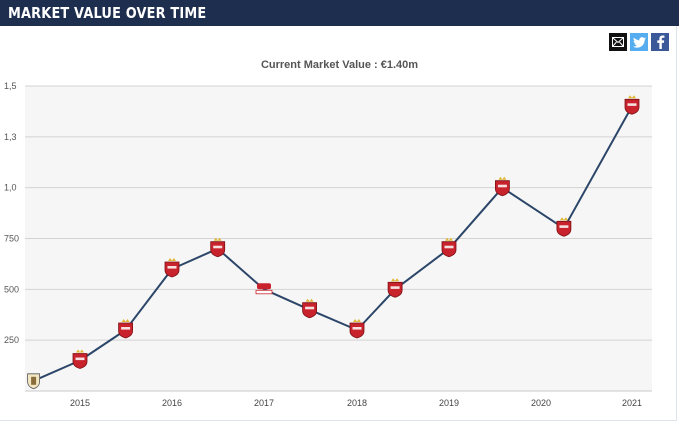 This screenshot has height=423, width=679. I want to click on facebook-share-button, so click(660, 42).